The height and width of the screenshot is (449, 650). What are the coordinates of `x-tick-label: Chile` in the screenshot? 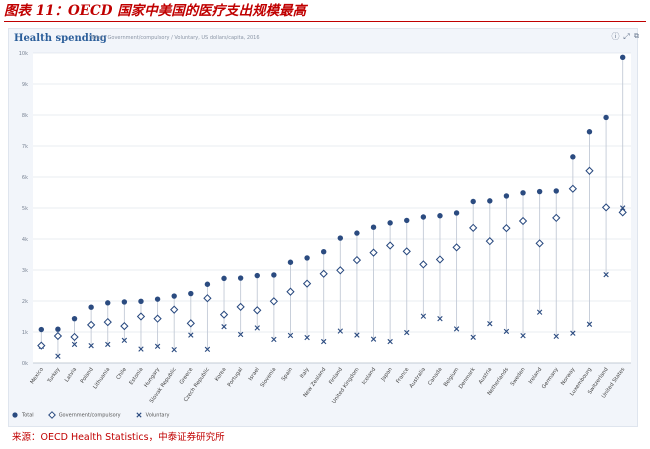 It's located at (121, 374).